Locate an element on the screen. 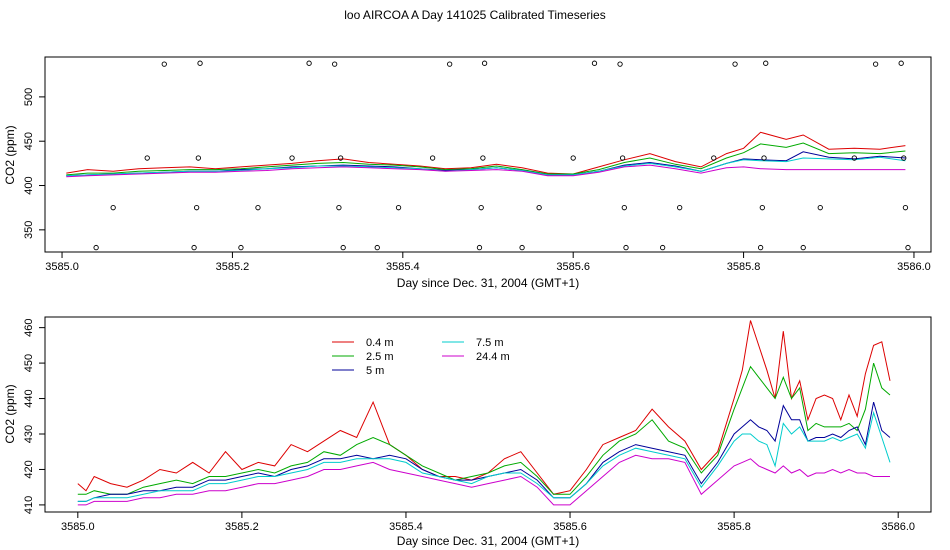 The height and width of the screenshot is (550, 950). y-axis-top: 350 400 450 500 is located at coordinates (34, 163).